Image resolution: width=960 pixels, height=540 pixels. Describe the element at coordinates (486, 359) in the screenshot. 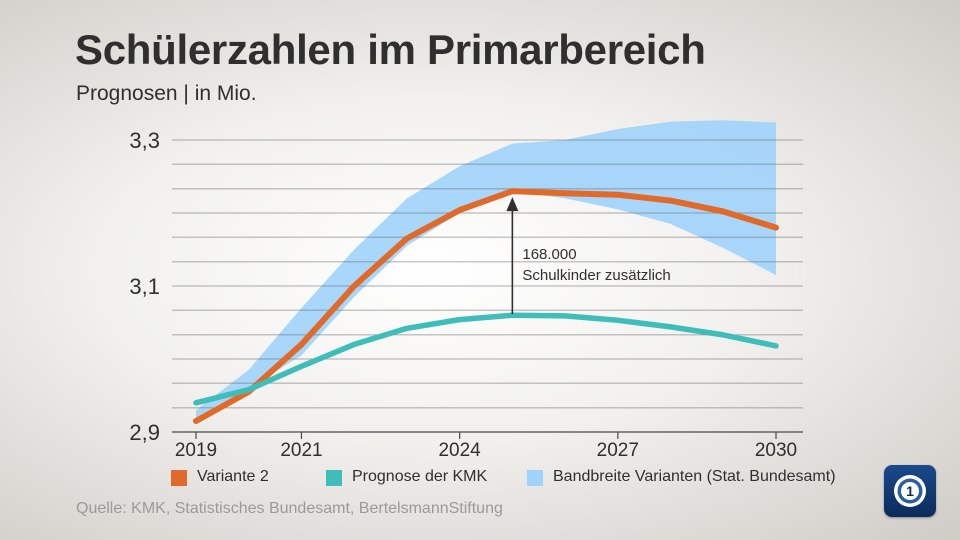

I see `series-line-kmk` at that location.